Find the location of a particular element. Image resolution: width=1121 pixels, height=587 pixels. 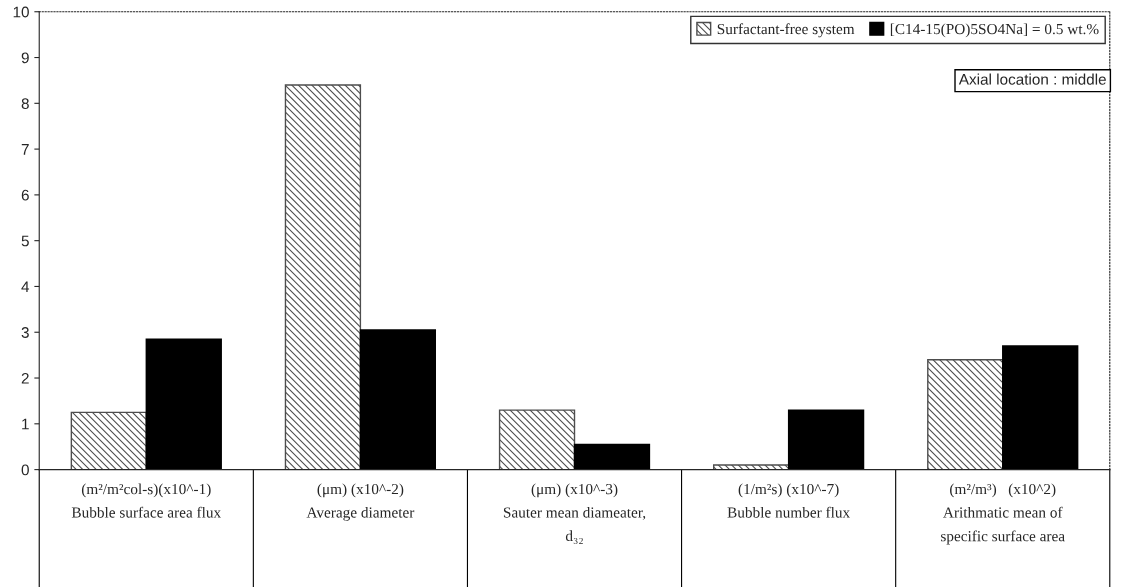

y-tick-label: 2 is located at coordinates (25, 378).